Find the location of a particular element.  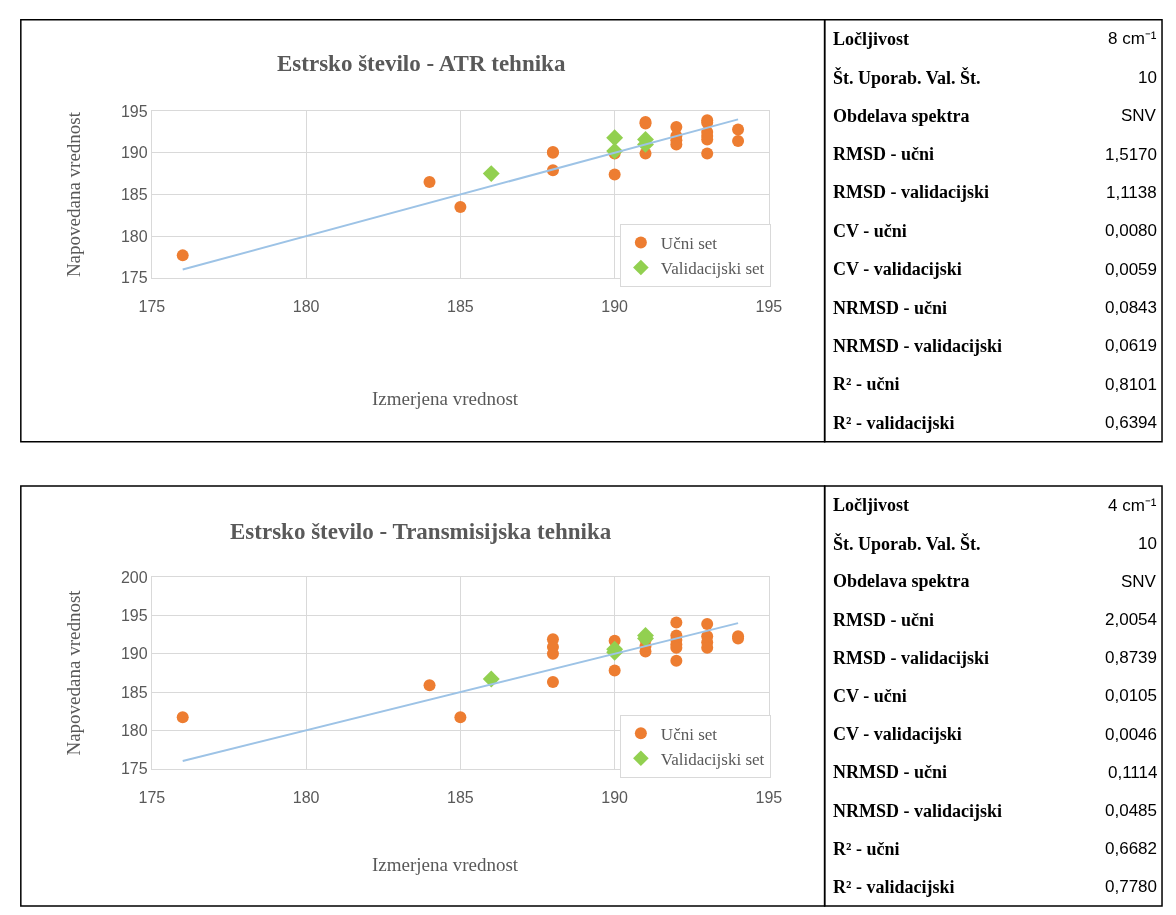

text: 0,1114 is located at coordinates (1133, 772).